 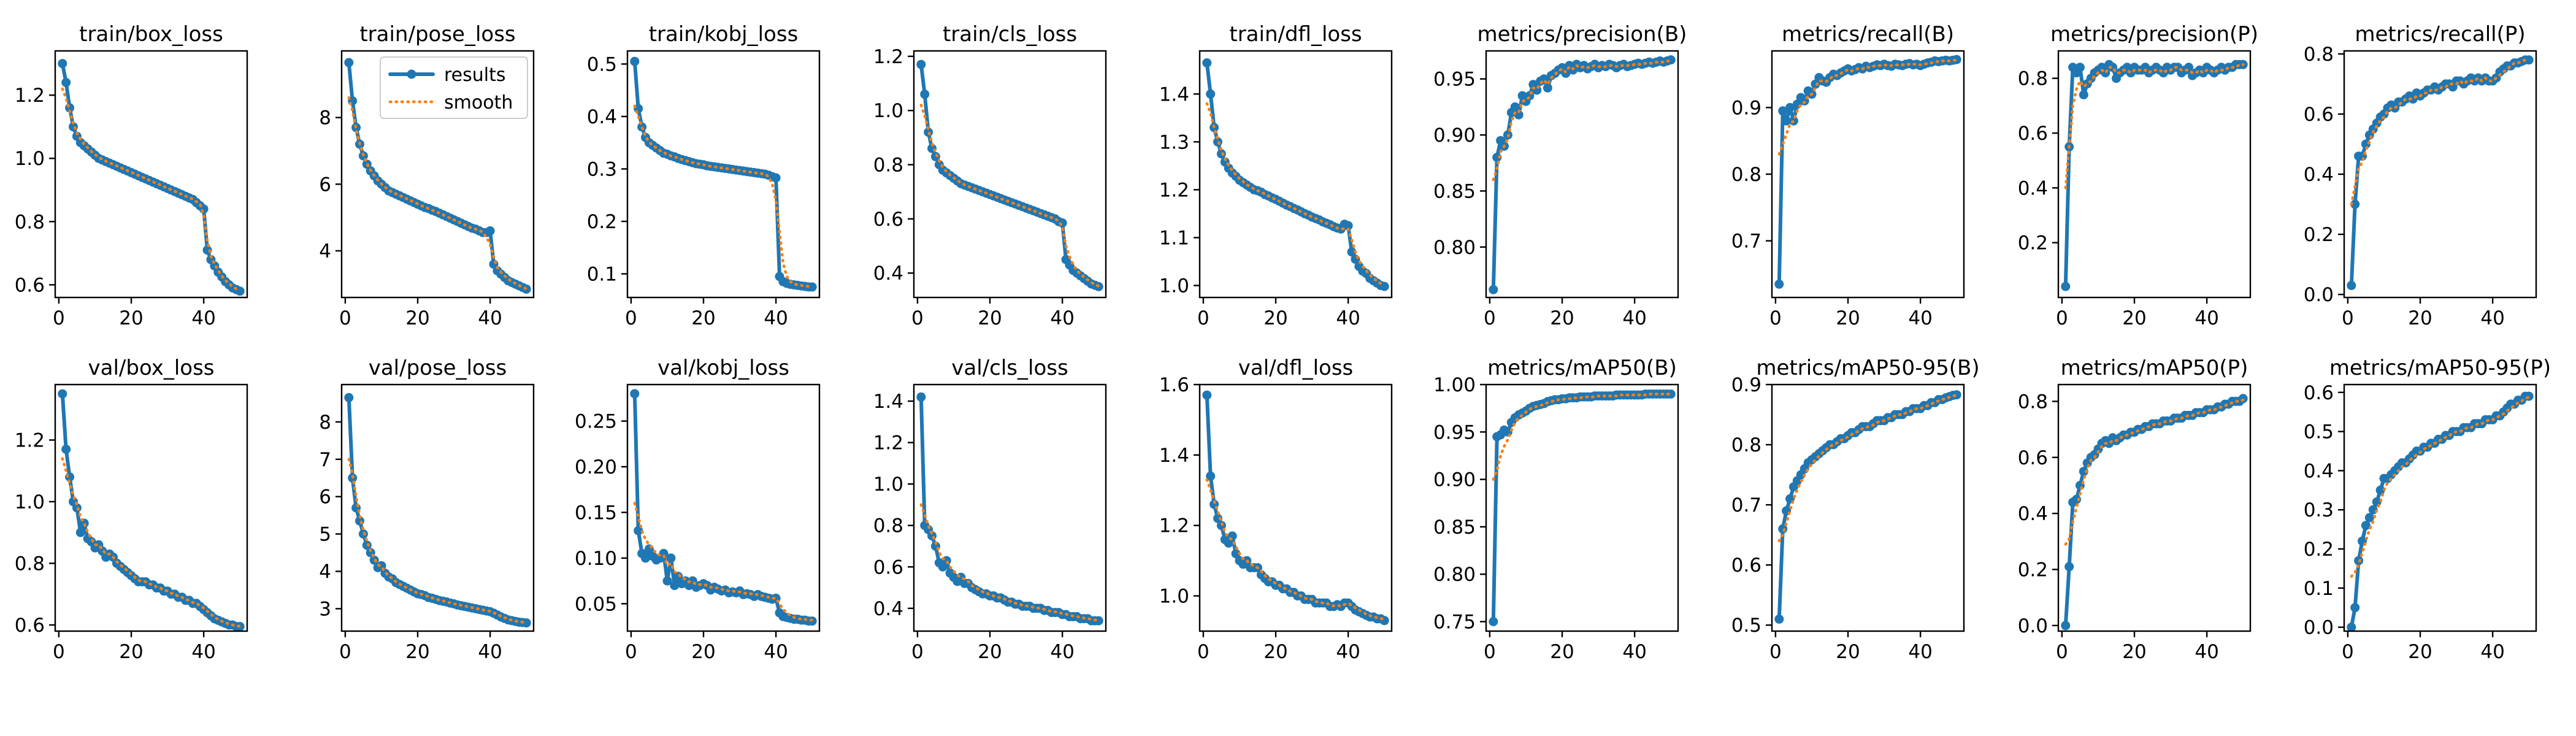 I want to click on legend: results smooth, so click(x=454, y=87).